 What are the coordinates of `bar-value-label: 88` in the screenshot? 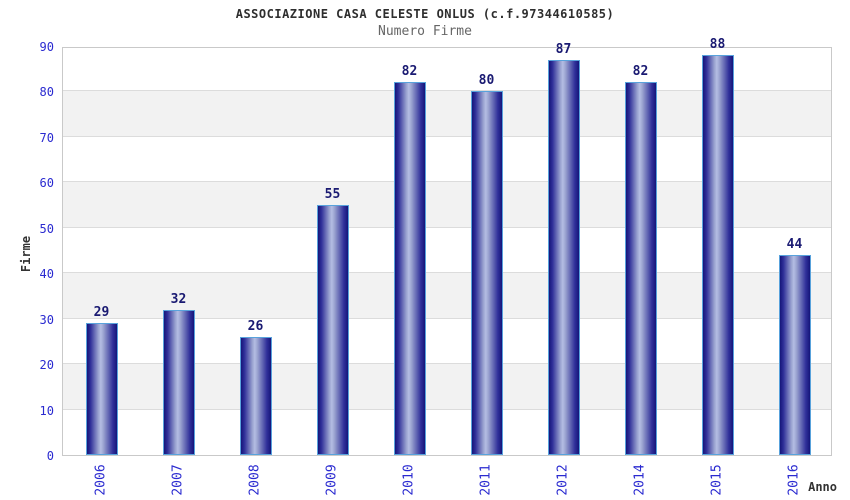 It's located at (717, 45).